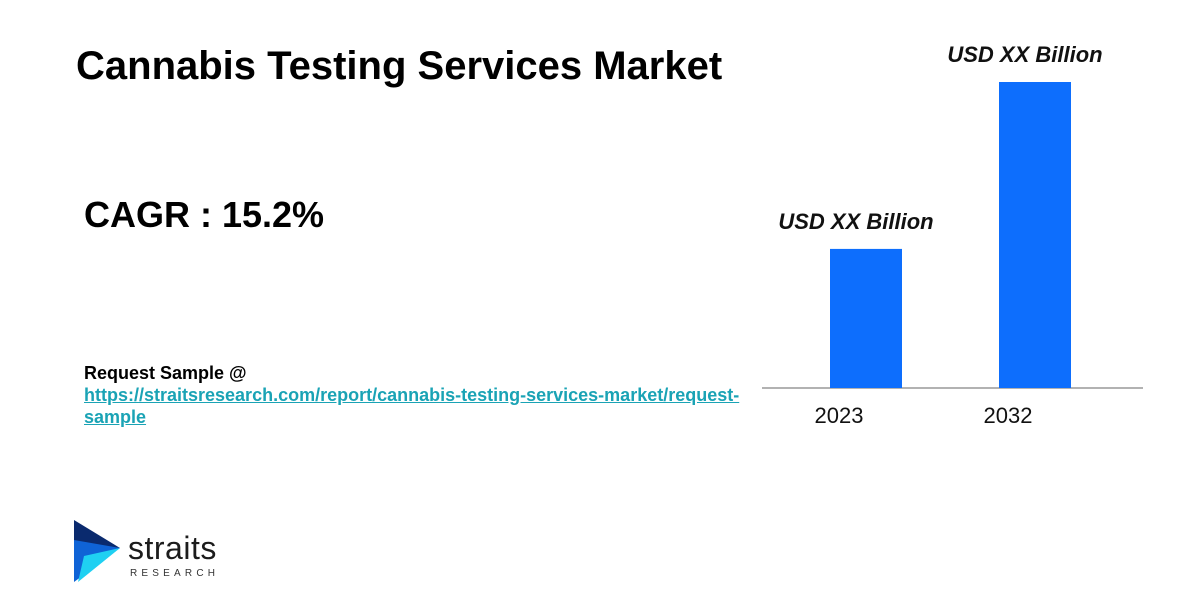 The width and height of the screenshot is (1200, 600). Describe the element at coordinates (172, 548) in the screenshot. I see `logo-wordmark: straits` at that location.